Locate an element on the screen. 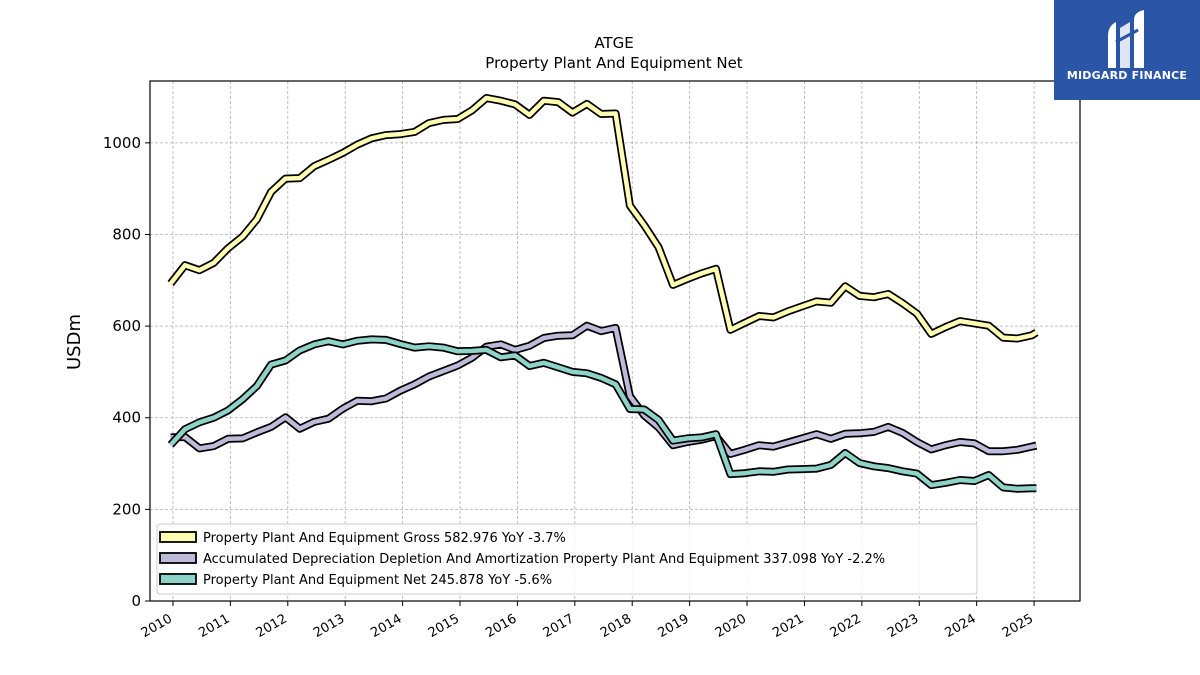 This screenshot has width=1200, height=675. x-tick-label: 2021 is located at coordinates (788, 626).